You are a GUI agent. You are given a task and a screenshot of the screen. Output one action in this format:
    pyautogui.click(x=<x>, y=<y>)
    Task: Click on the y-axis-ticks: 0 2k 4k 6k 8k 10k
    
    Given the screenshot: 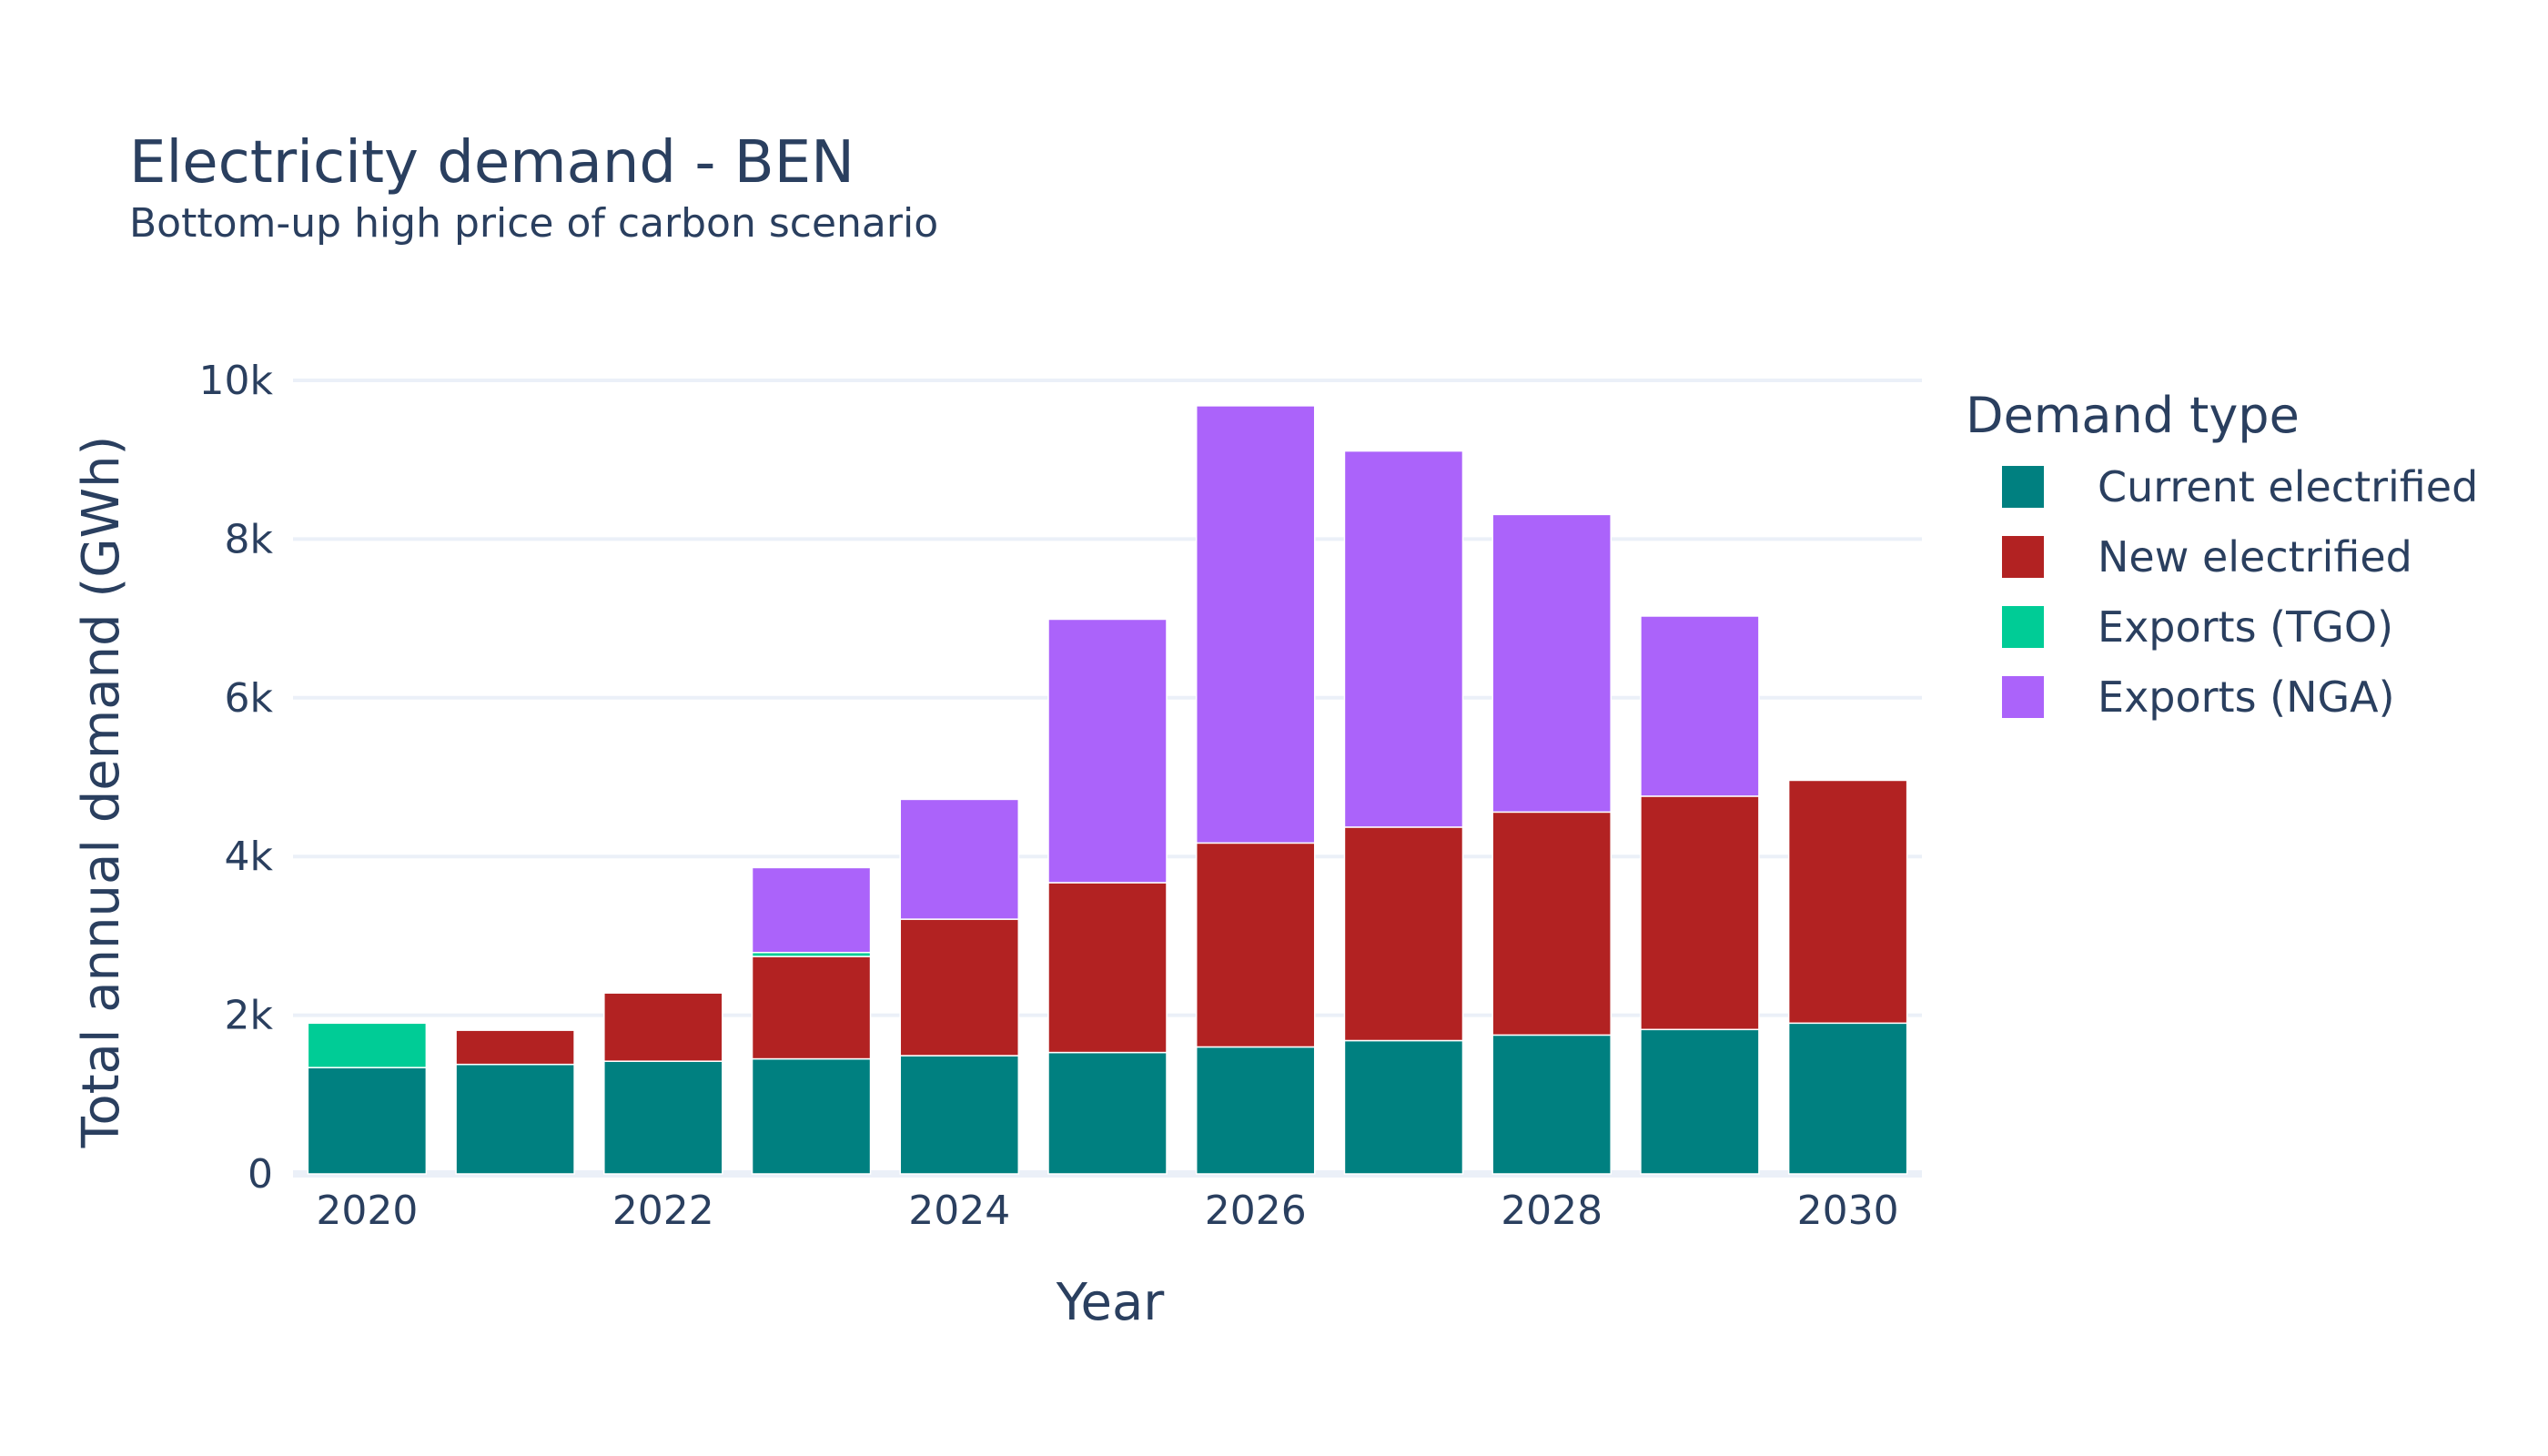 What is the action you would take?
    pyautogui.click(x=237, y=778)
    